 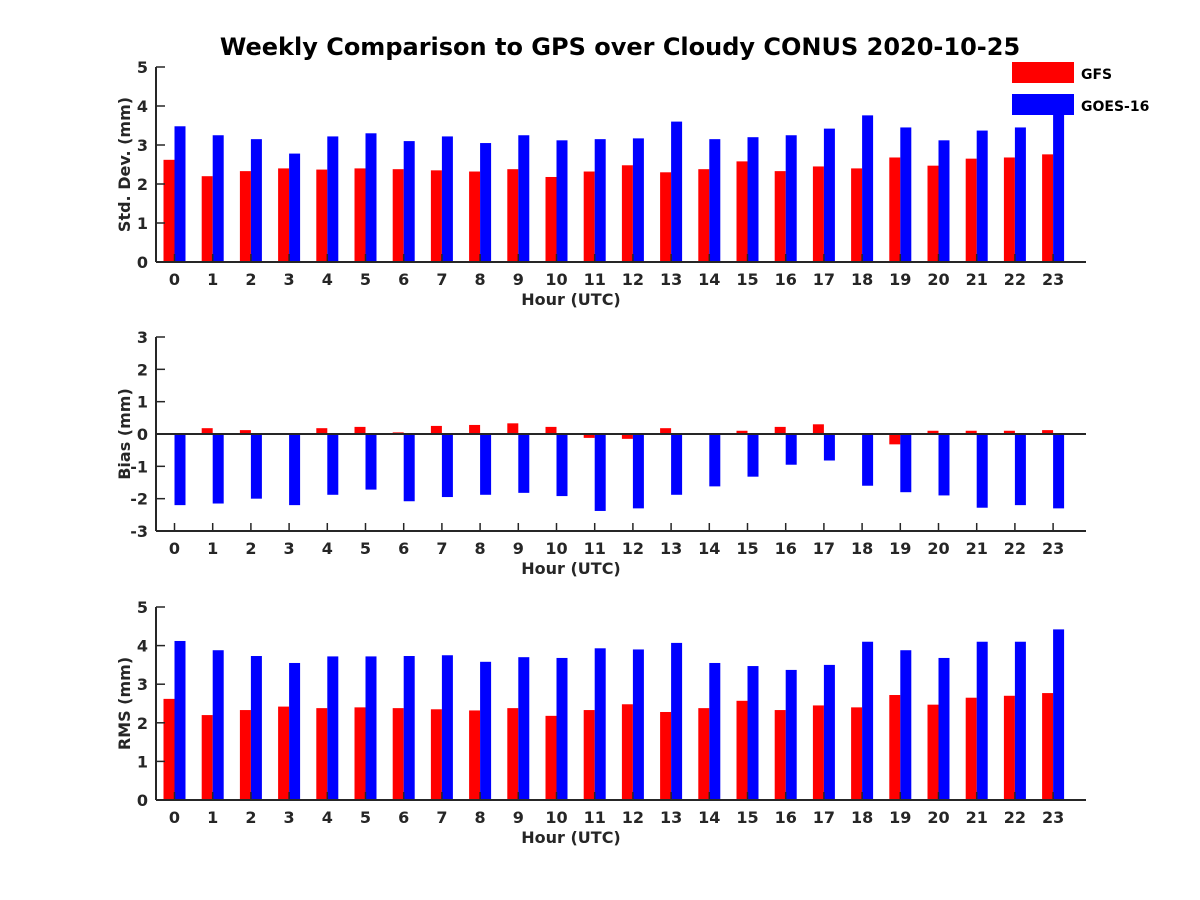 I want to click on x-tick-label: 0, so click(x=174, y=279).